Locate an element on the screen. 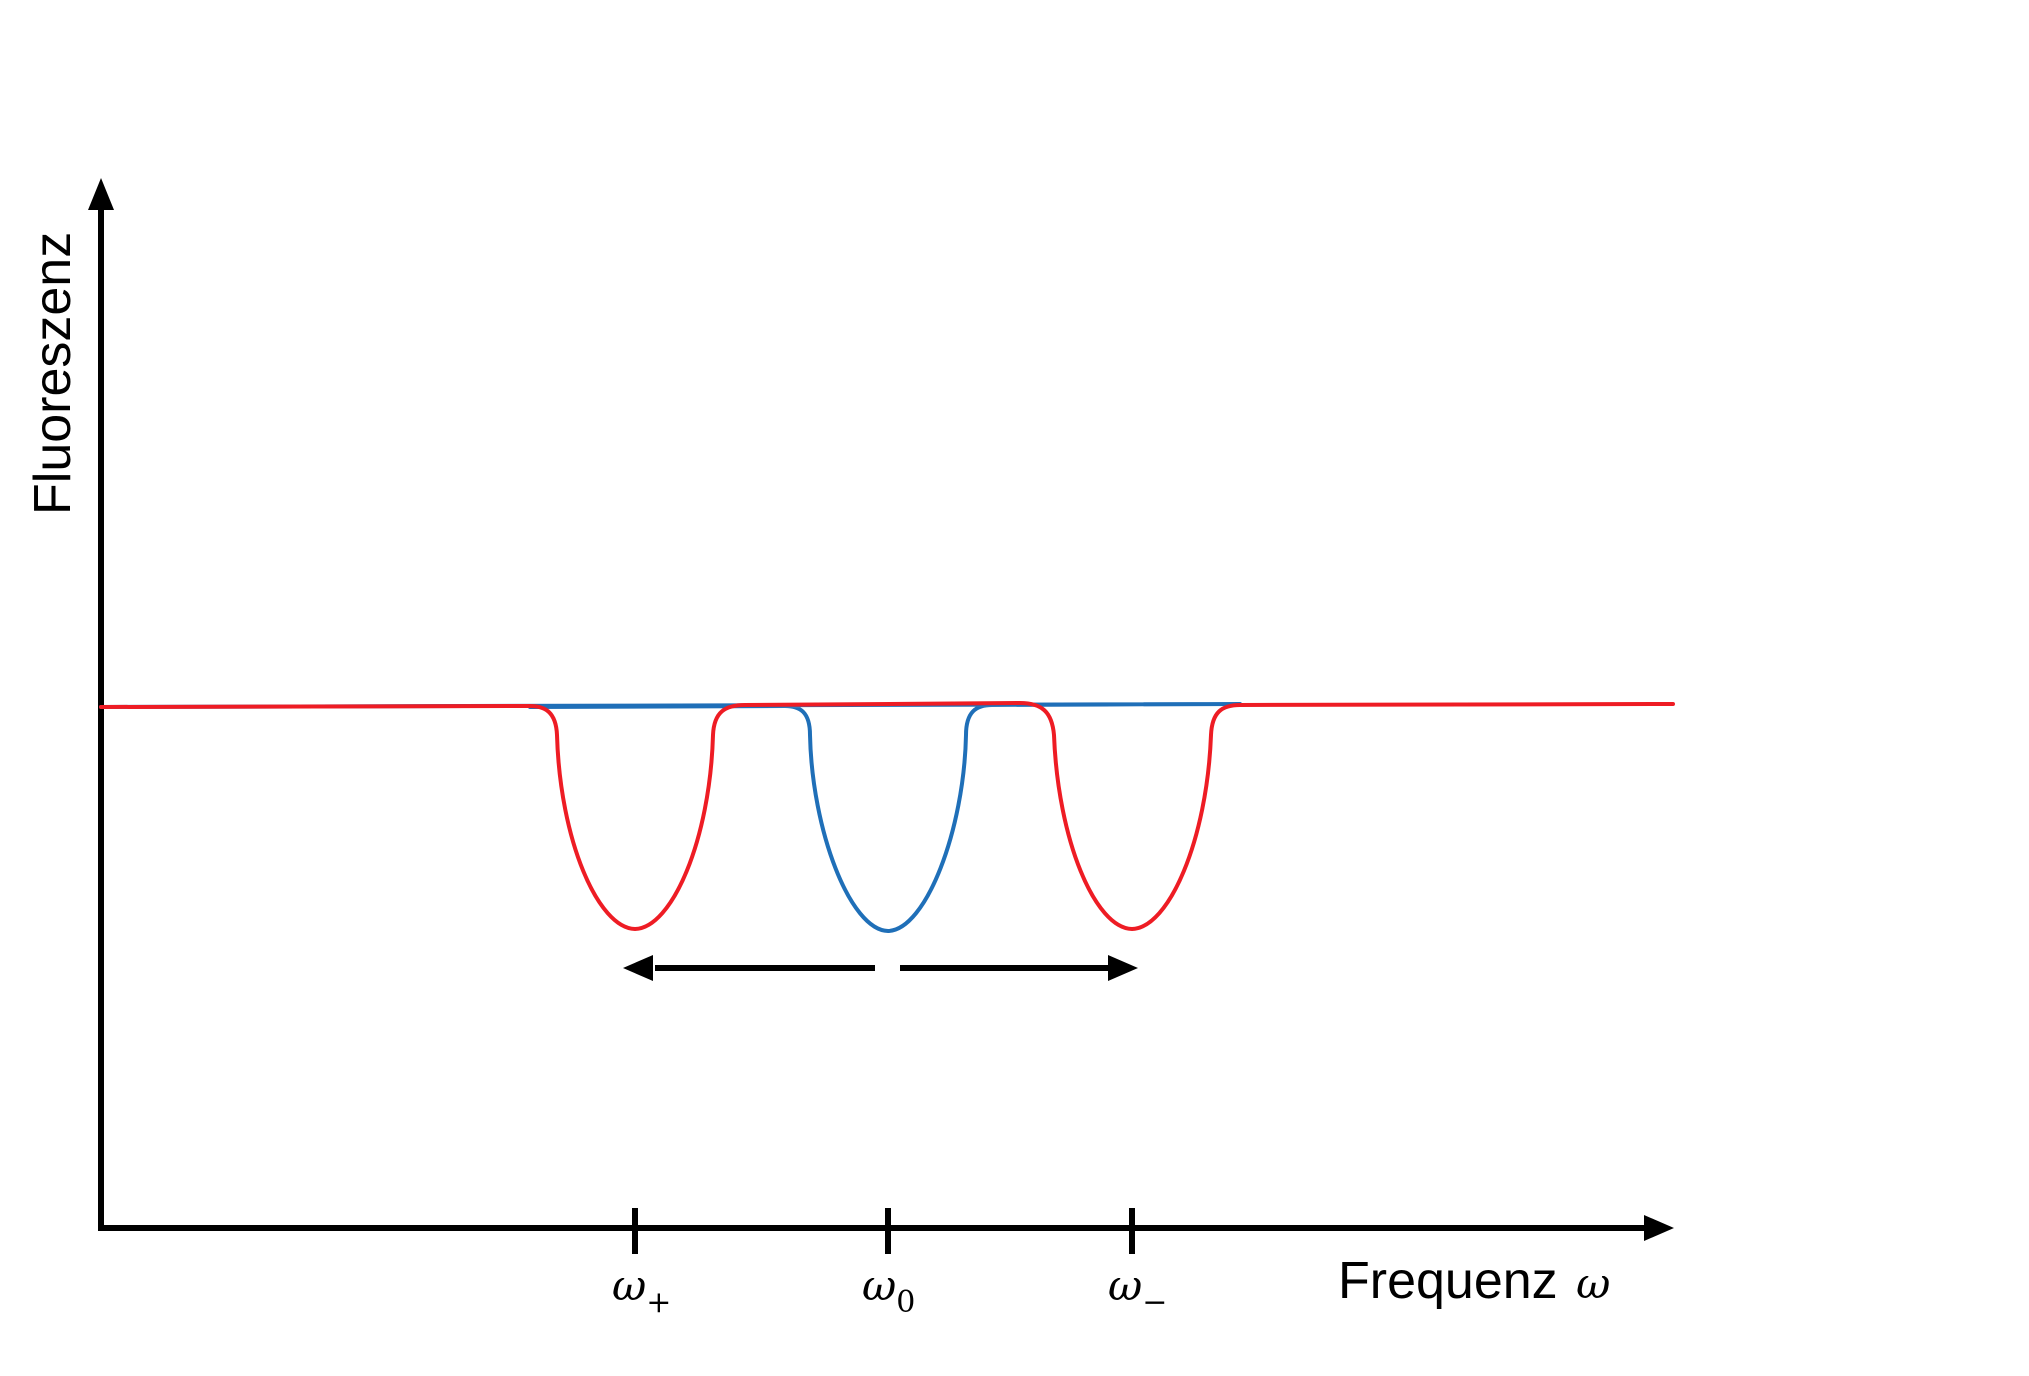 This screenshot has height=1376, width=2029. x-axis-label-text: Frequenz is located at coordinates (1448, 1281).